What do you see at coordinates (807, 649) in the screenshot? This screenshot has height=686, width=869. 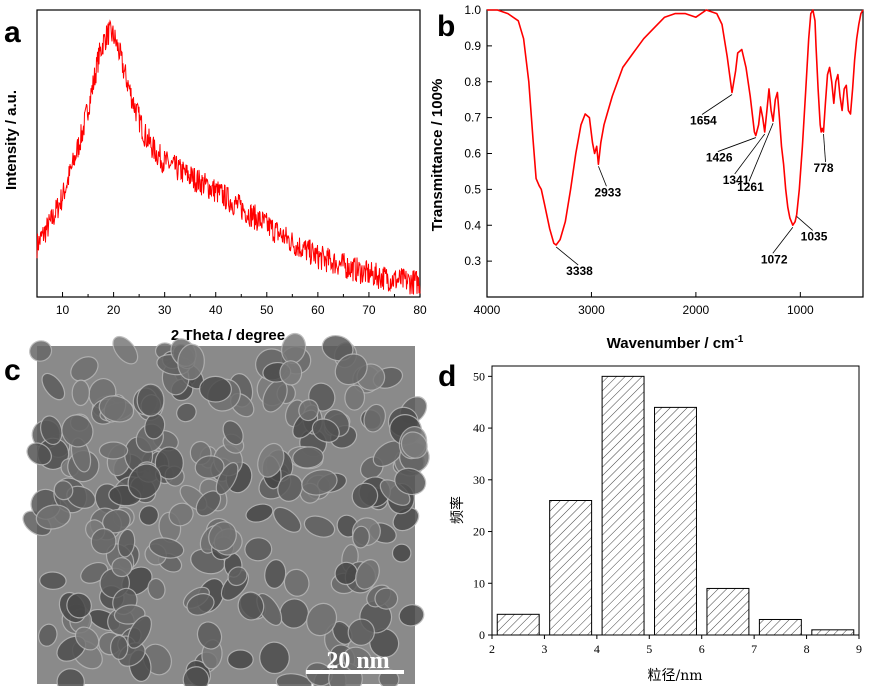 I see `panel-d-xtick-label: 8` at bounding box center [807, 649].